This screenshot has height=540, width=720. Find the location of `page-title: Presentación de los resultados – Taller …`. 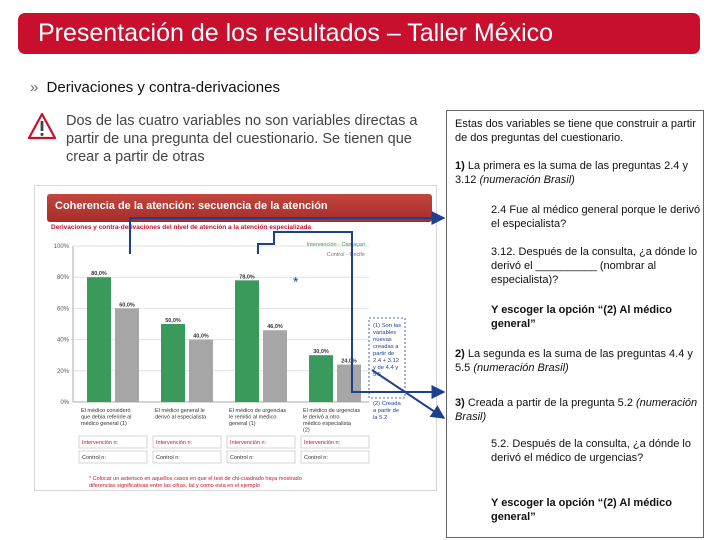

page-title: Presentación de los resultados – Taller … is located at coordinates (296, 33).